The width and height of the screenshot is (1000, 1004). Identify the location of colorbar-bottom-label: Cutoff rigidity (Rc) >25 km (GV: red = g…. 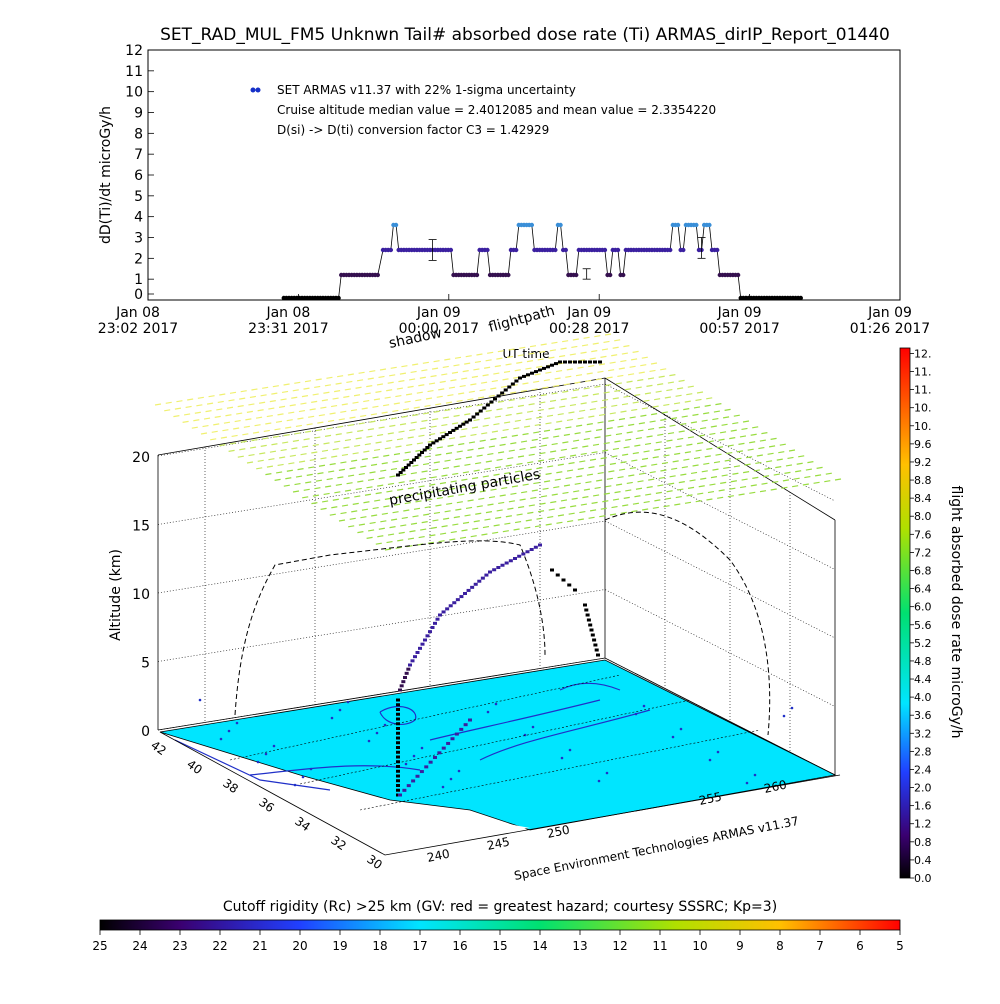
(500, 907).